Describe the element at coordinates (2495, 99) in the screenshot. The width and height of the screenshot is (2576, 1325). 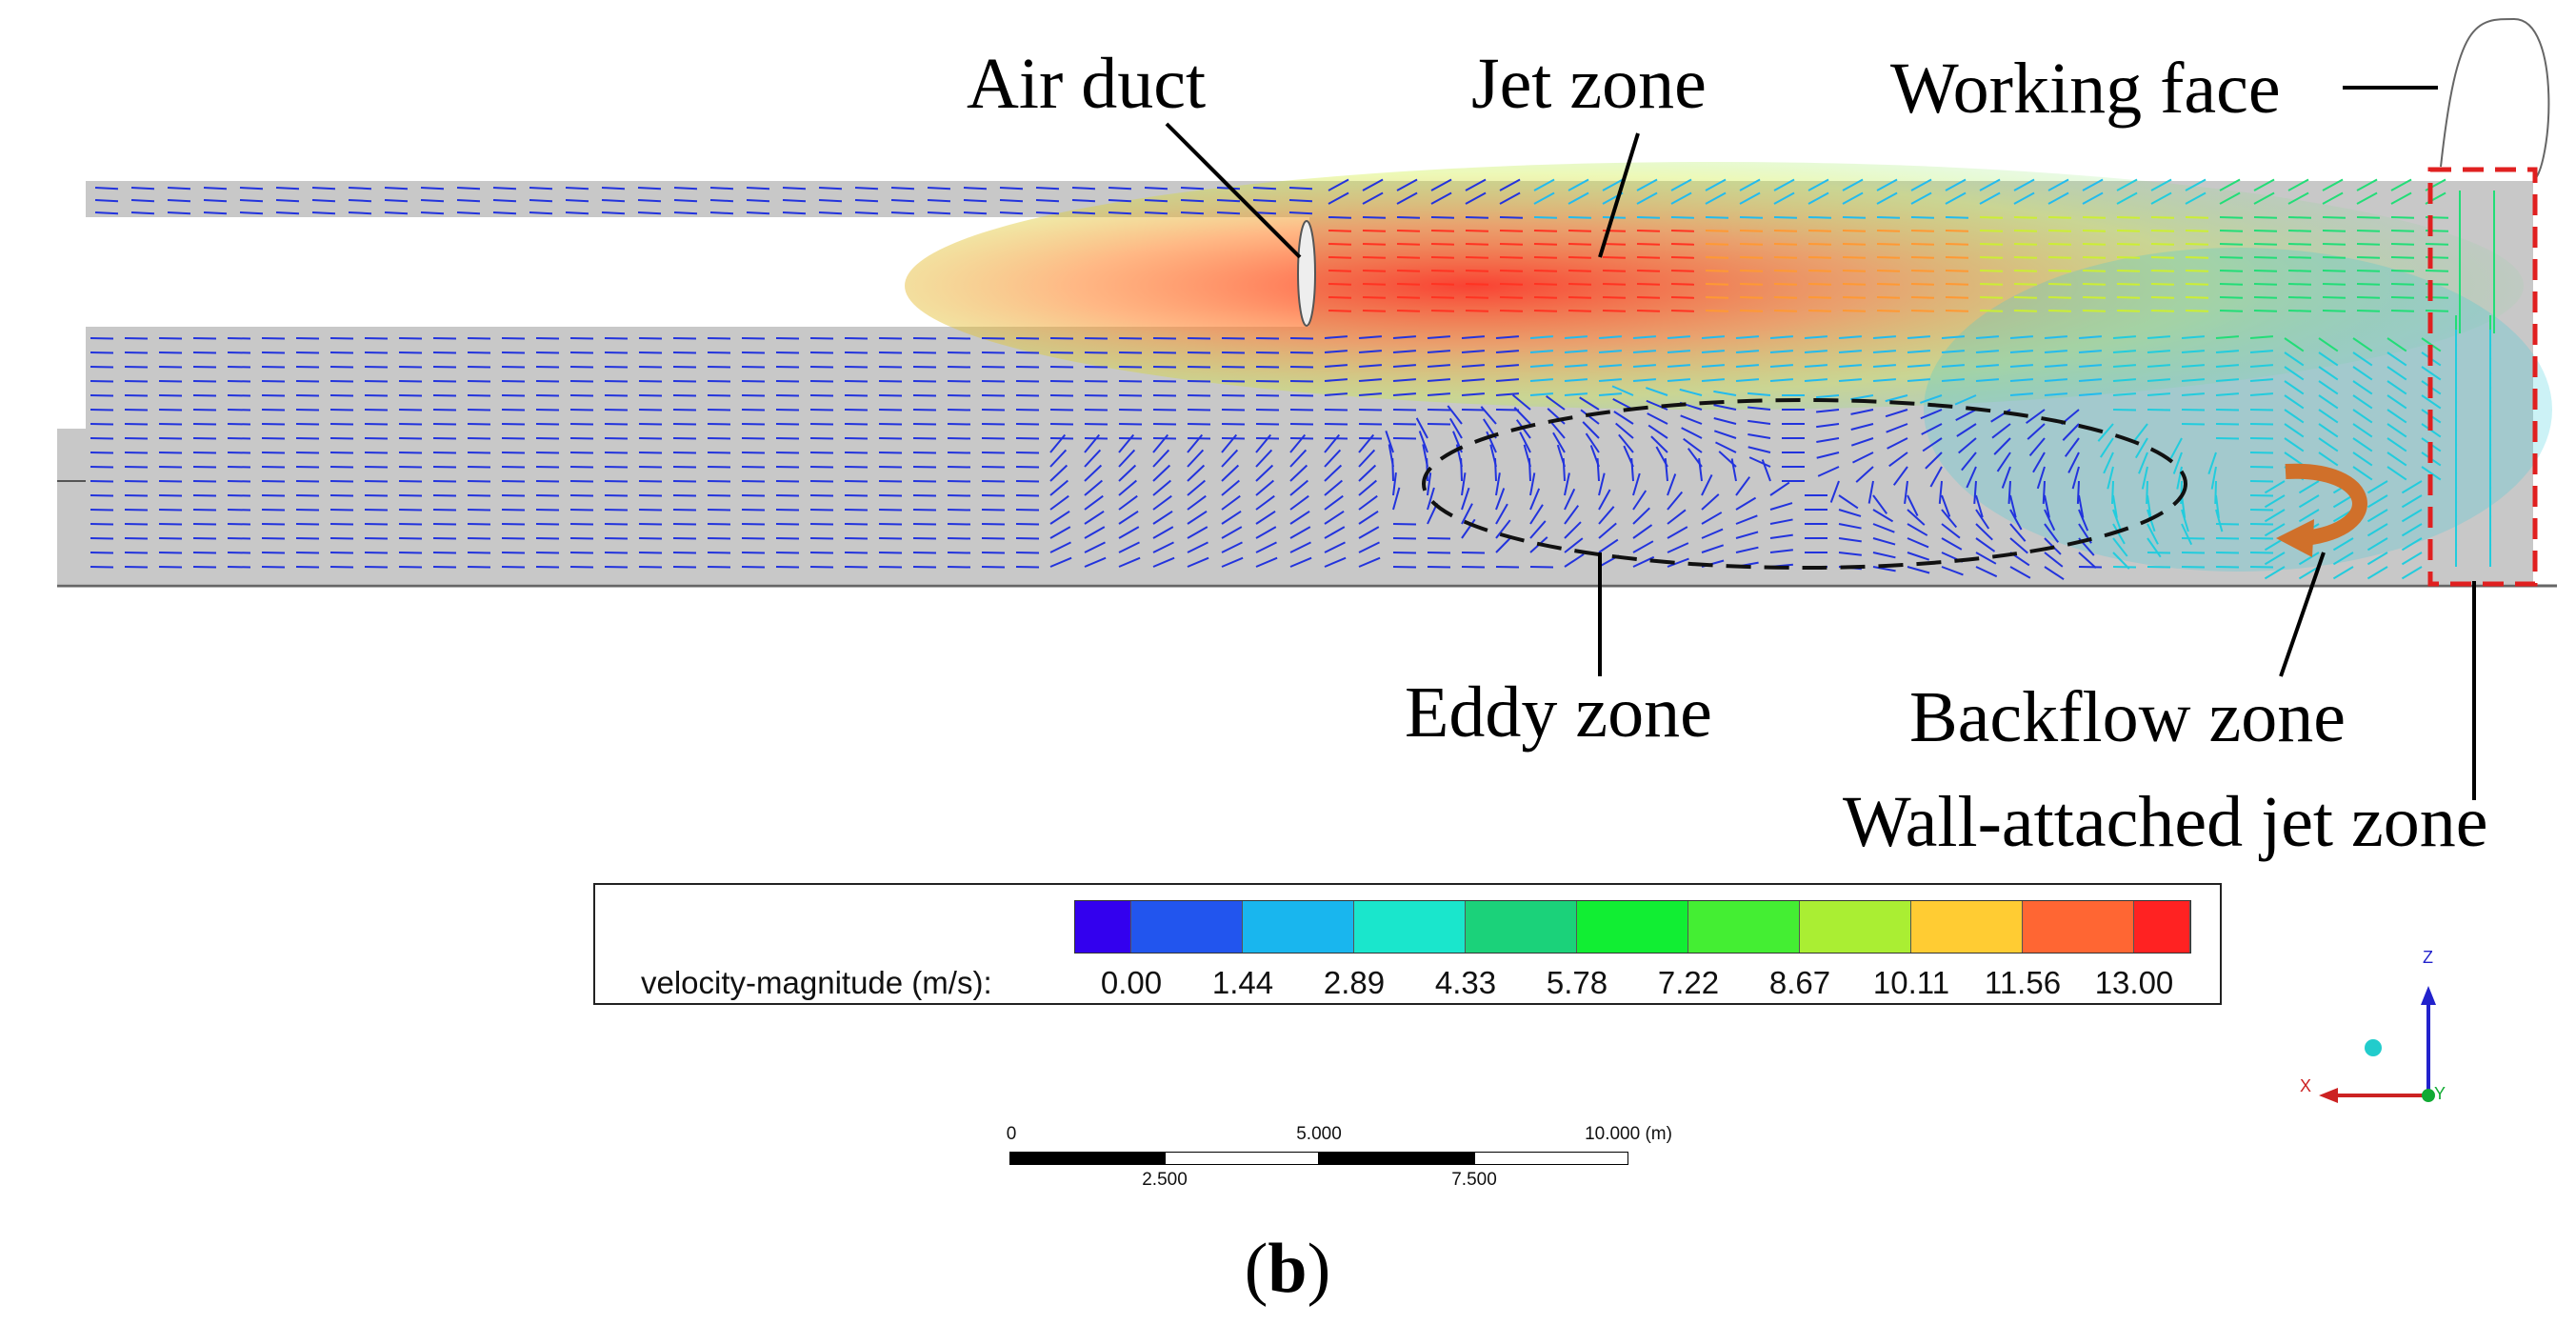
I see `working-face-arc` at that location.